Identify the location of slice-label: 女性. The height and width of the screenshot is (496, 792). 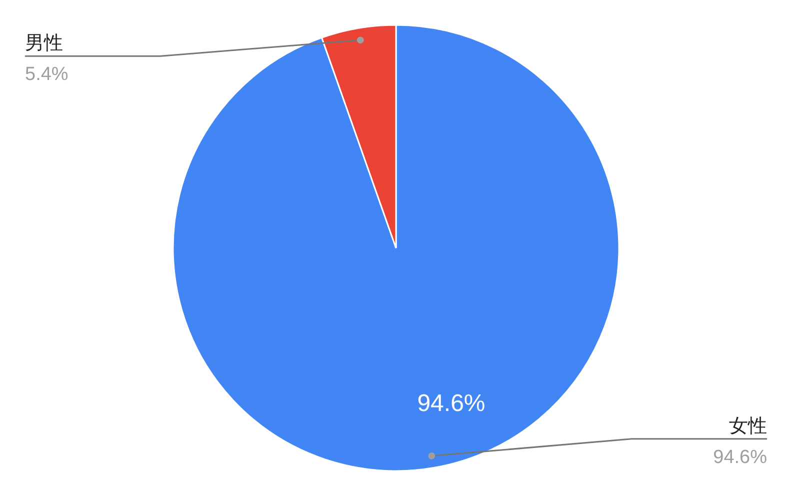
(748, 426).